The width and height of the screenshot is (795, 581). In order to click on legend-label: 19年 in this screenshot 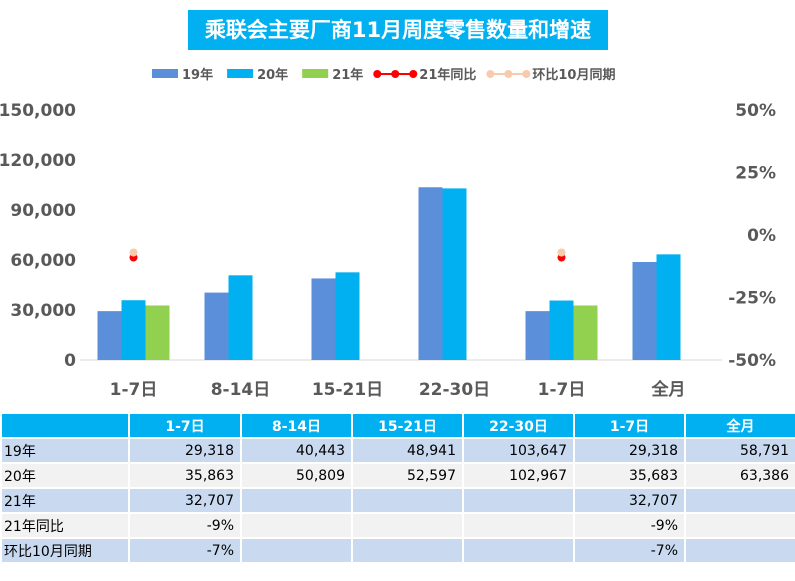, I will do `click(197, 75)`.